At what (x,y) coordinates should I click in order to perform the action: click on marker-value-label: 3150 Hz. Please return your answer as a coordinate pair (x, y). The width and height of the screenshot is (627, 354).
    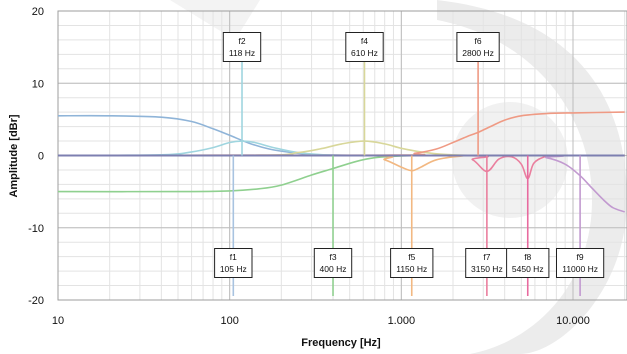
    Looking at the image, I should click on (487, 269).